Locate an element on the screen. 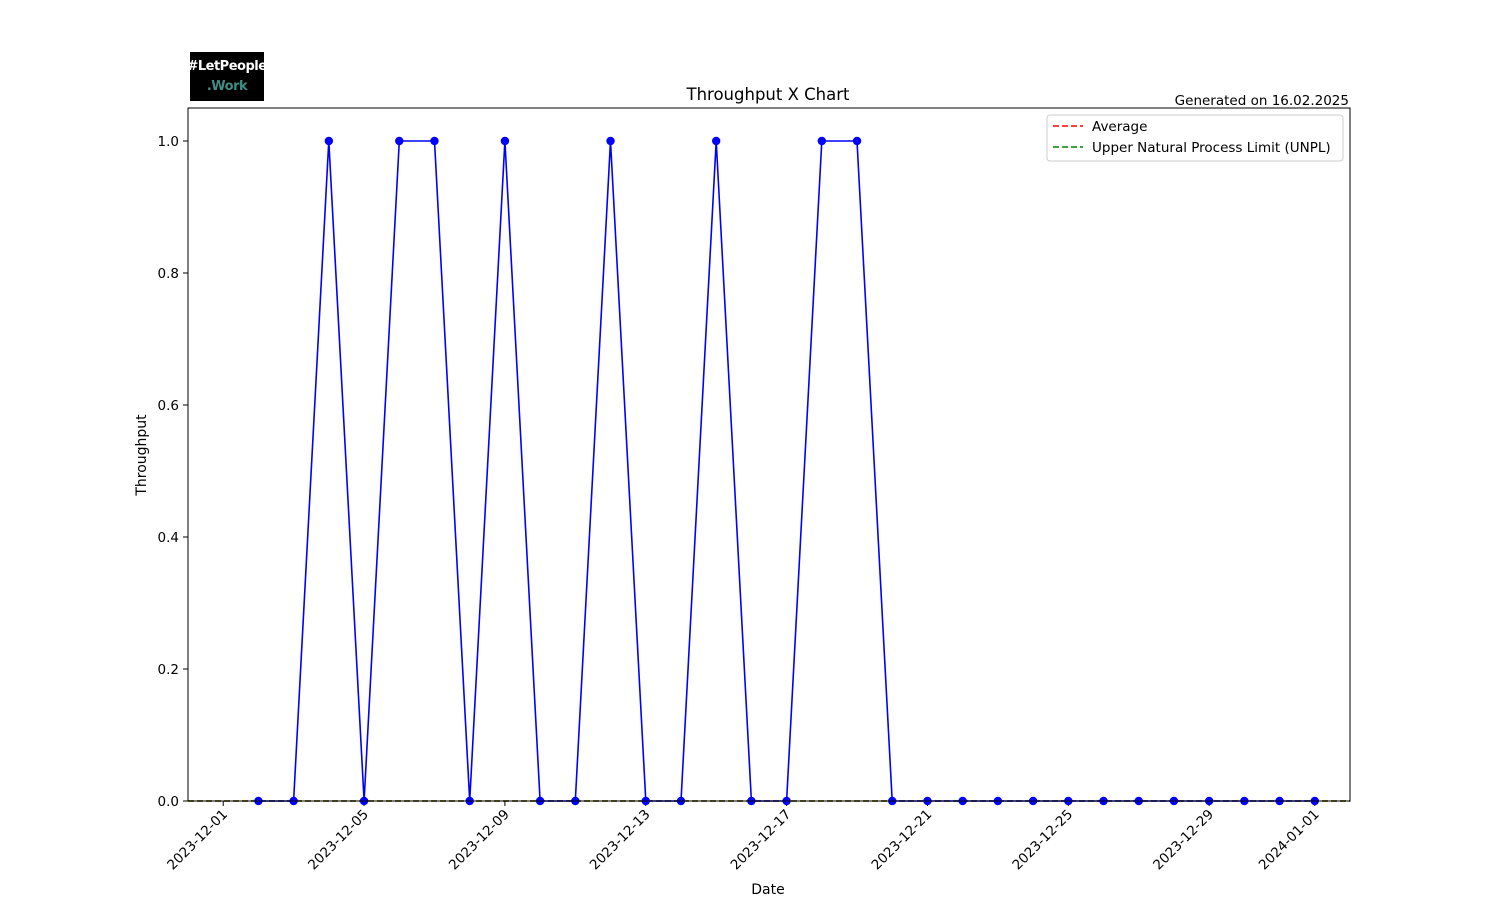 The image size is (1500, 900). generated-date: Generated on 16.02.2025 is located at coordinates (1262, 101).